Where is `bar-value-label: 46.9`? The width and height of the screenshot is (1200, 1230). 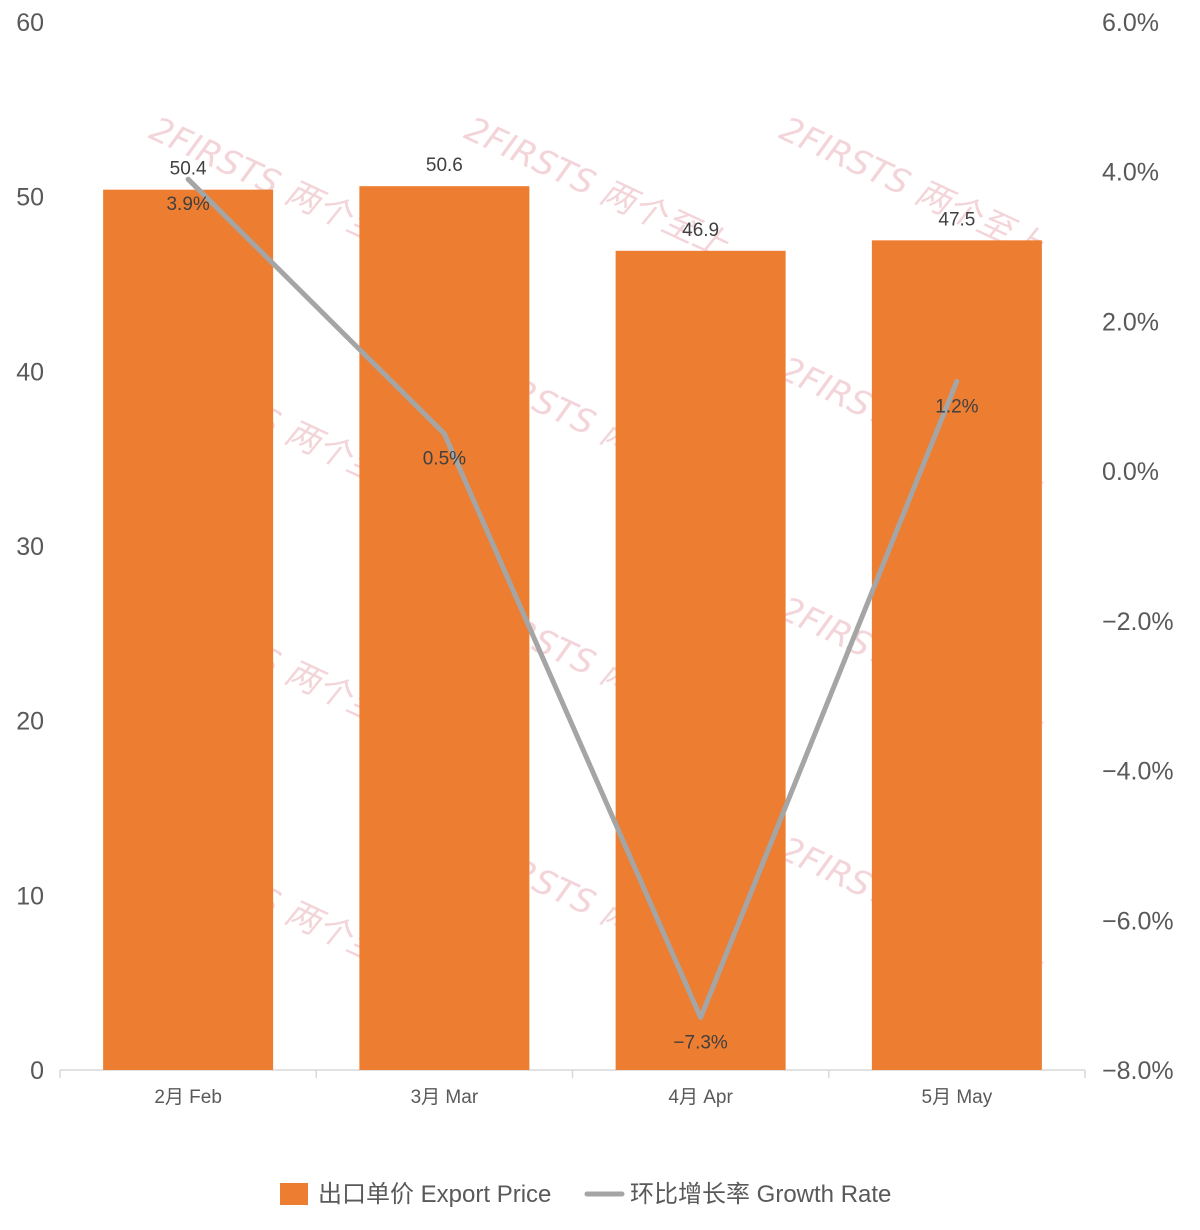
bar-value-label: 46.9 is located at coordinates (700, 230).